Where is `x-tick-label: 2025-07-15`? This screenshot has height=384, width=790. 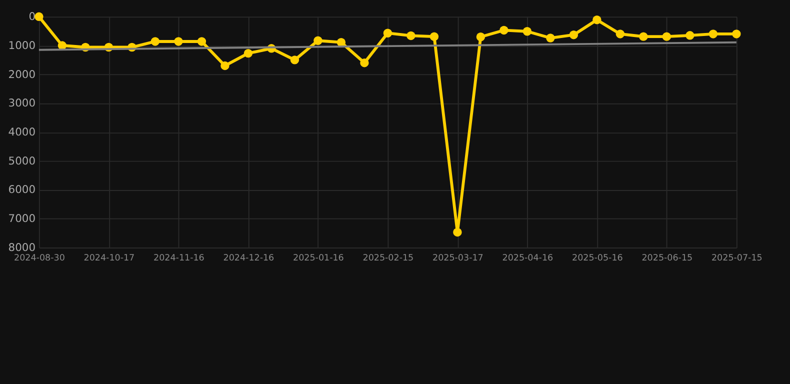 x-tick-label: 2025-07-15 is located at coordinates (736, 259).